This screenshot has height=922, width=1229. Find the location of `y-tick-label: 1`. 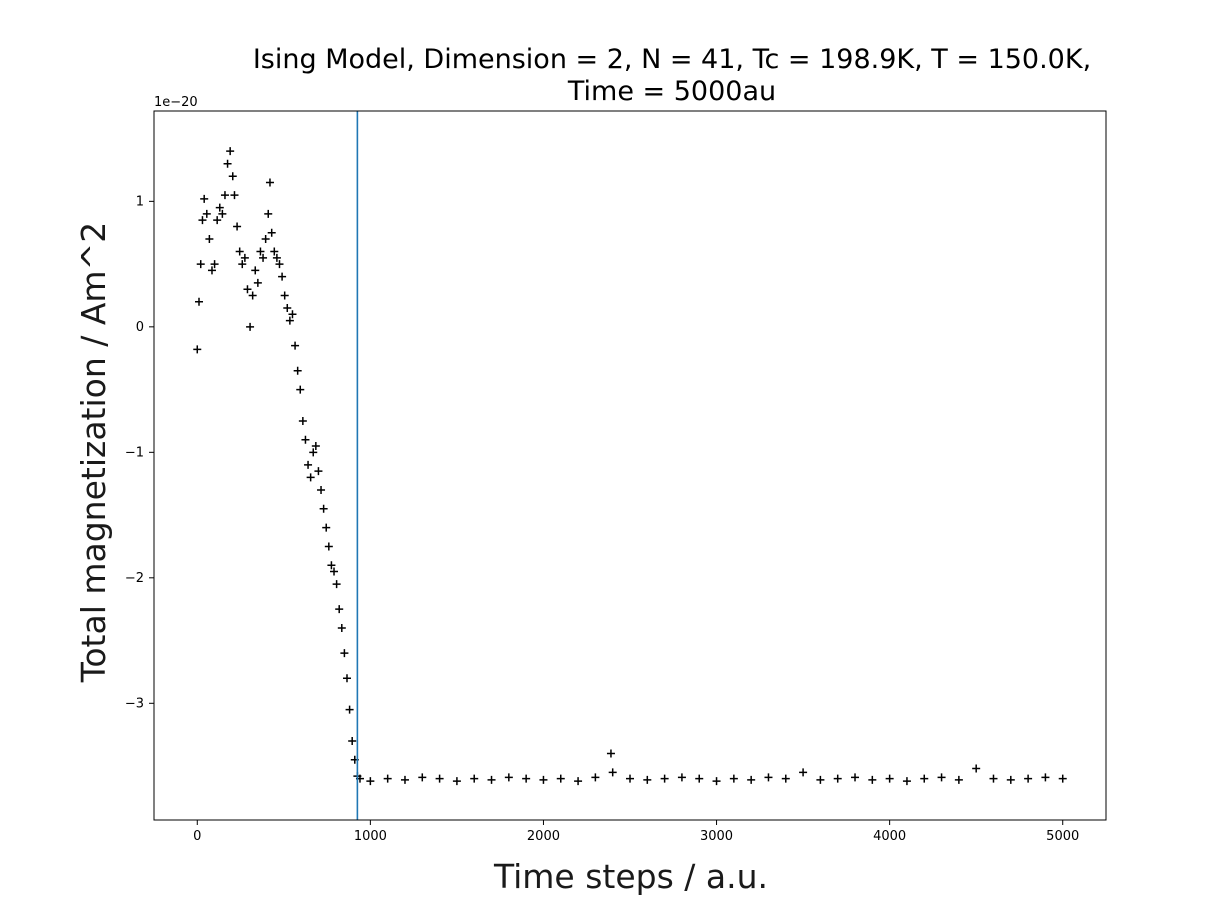

y-tick-label: 1 is located at coordinates (140, 201).